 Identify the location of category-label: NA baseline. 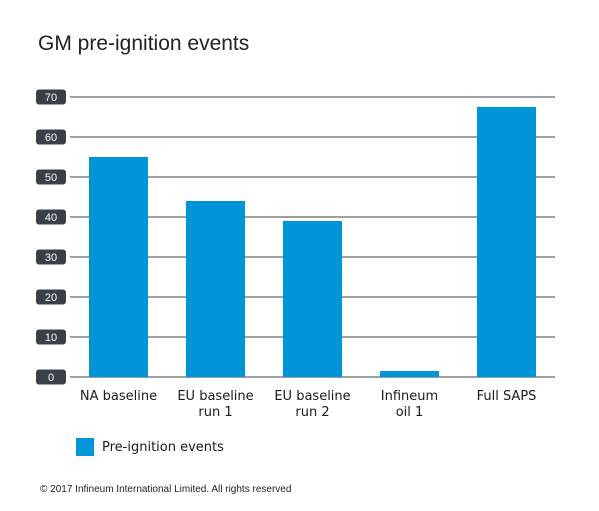
(118, 396).